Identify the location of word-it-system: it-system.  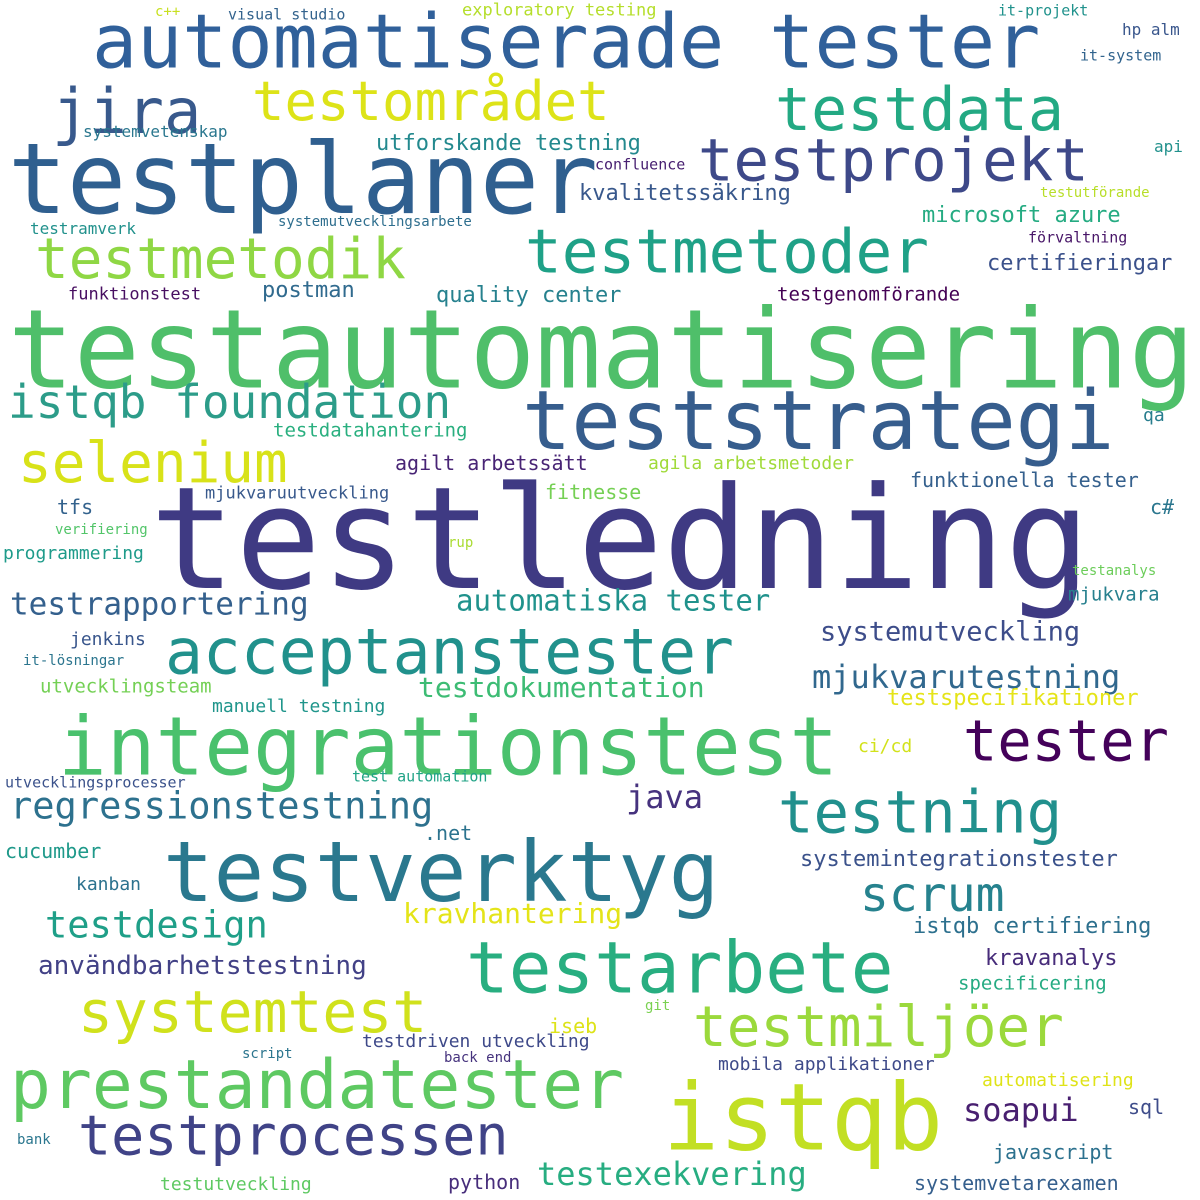
(1121, 55).